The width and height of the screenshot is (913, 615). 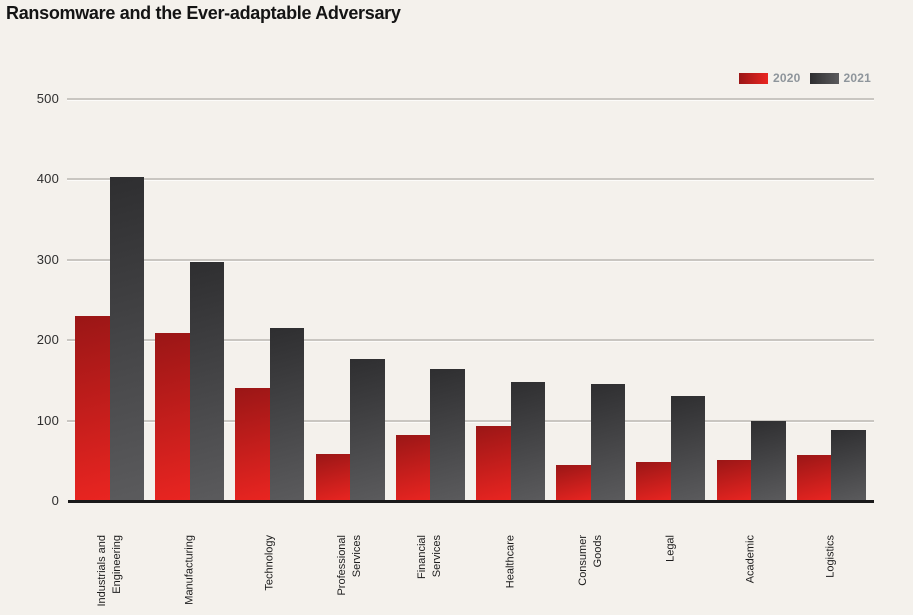 I want to click on x-axis-label: Manufacturing, so click(x=189, y=570).